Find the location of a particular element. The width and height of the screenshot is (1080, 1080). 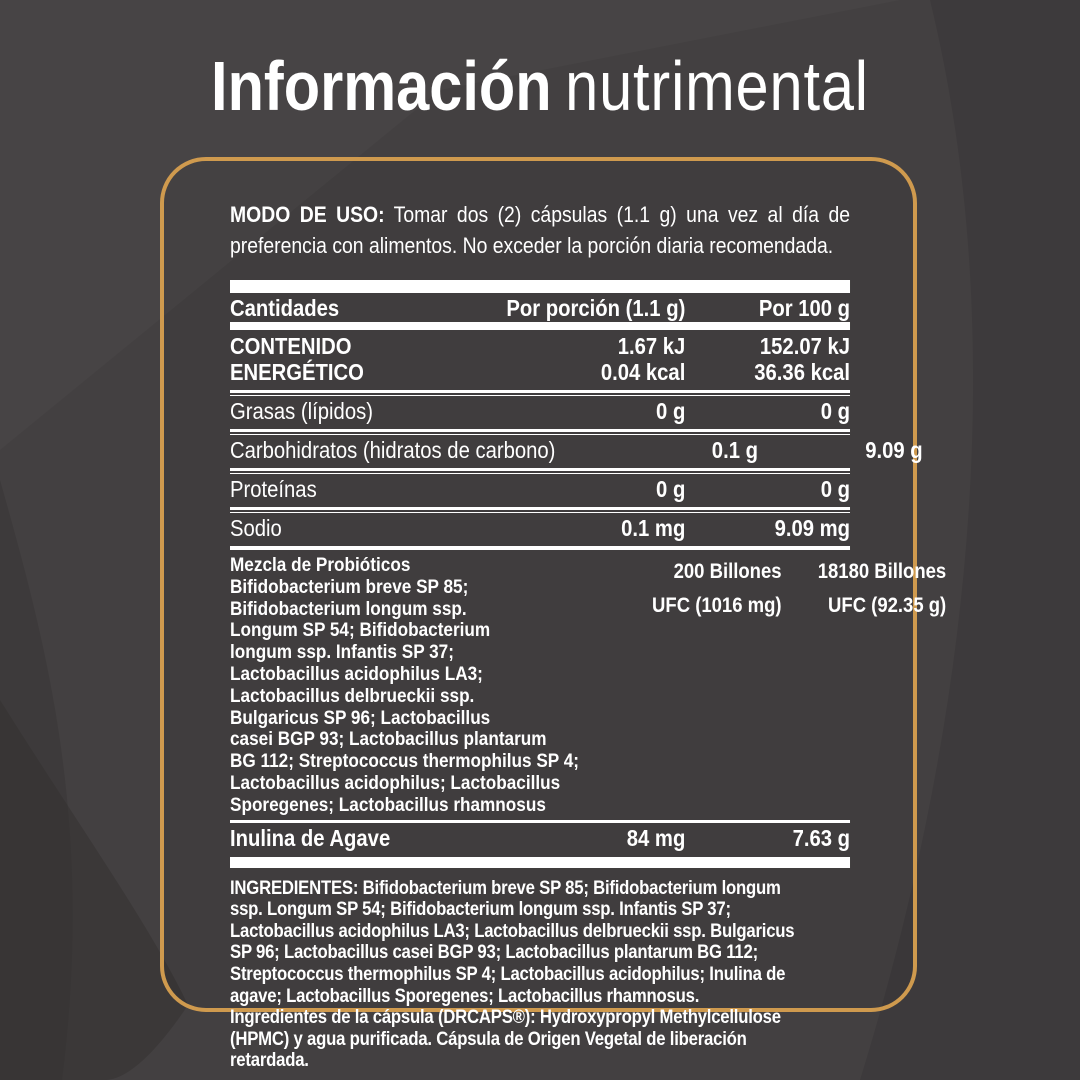

table-row-inulin: Inulina de Agave 84 mg 7.63 g is located at coordinates (540, 839).